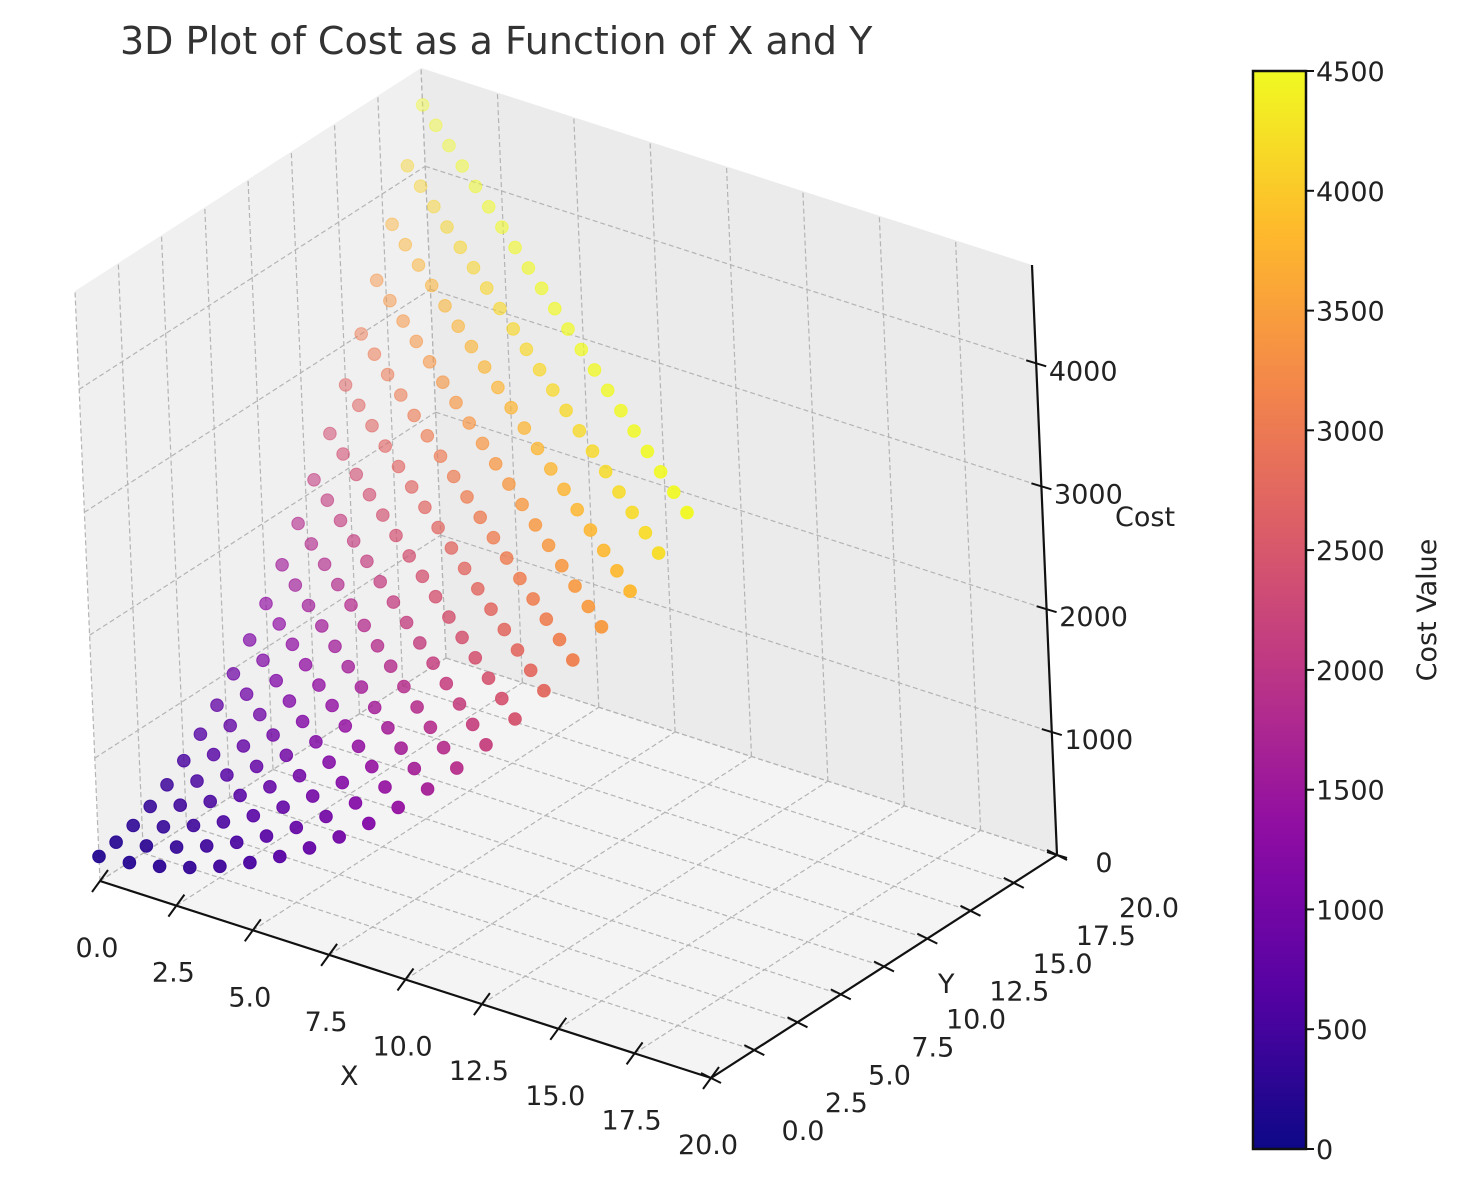 The width and height of the screenshot is (1465, 1188). What do you see at coordinates (1149, 908) in the screenshot?
I see `y-tick-label: 20.0` at bounding box center [1149, 908].